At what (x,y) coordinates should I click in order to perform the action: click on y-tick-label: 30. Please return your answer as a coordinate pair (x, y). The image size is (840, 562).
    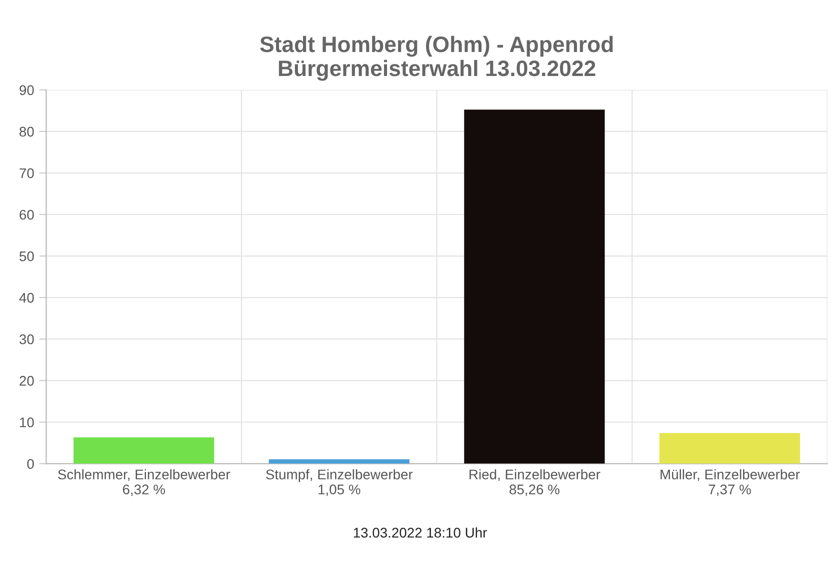
    Looking at the image, I should click on (26, 339).